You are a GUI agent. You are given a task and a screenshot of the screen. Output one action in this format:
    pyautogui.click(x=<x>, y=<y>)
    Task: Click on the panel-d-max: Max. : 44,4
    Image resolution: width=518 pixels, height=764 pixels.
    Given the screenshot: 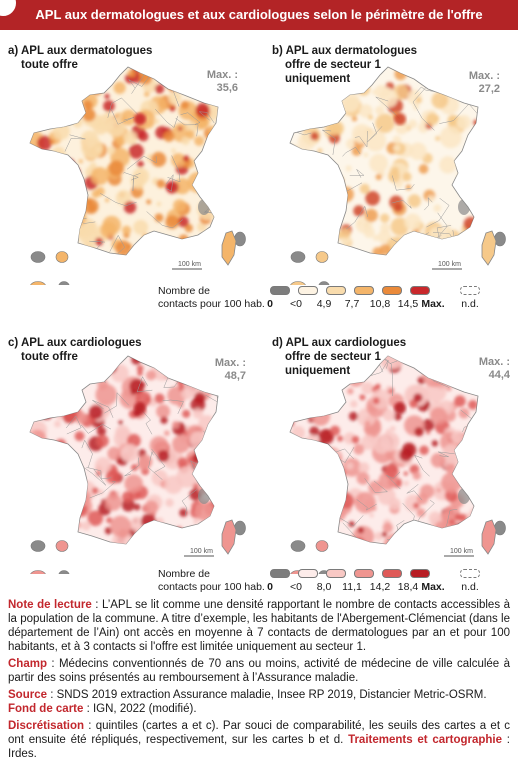 What is the action you would take?
    pyautogui.click(x=480, y=369)
    